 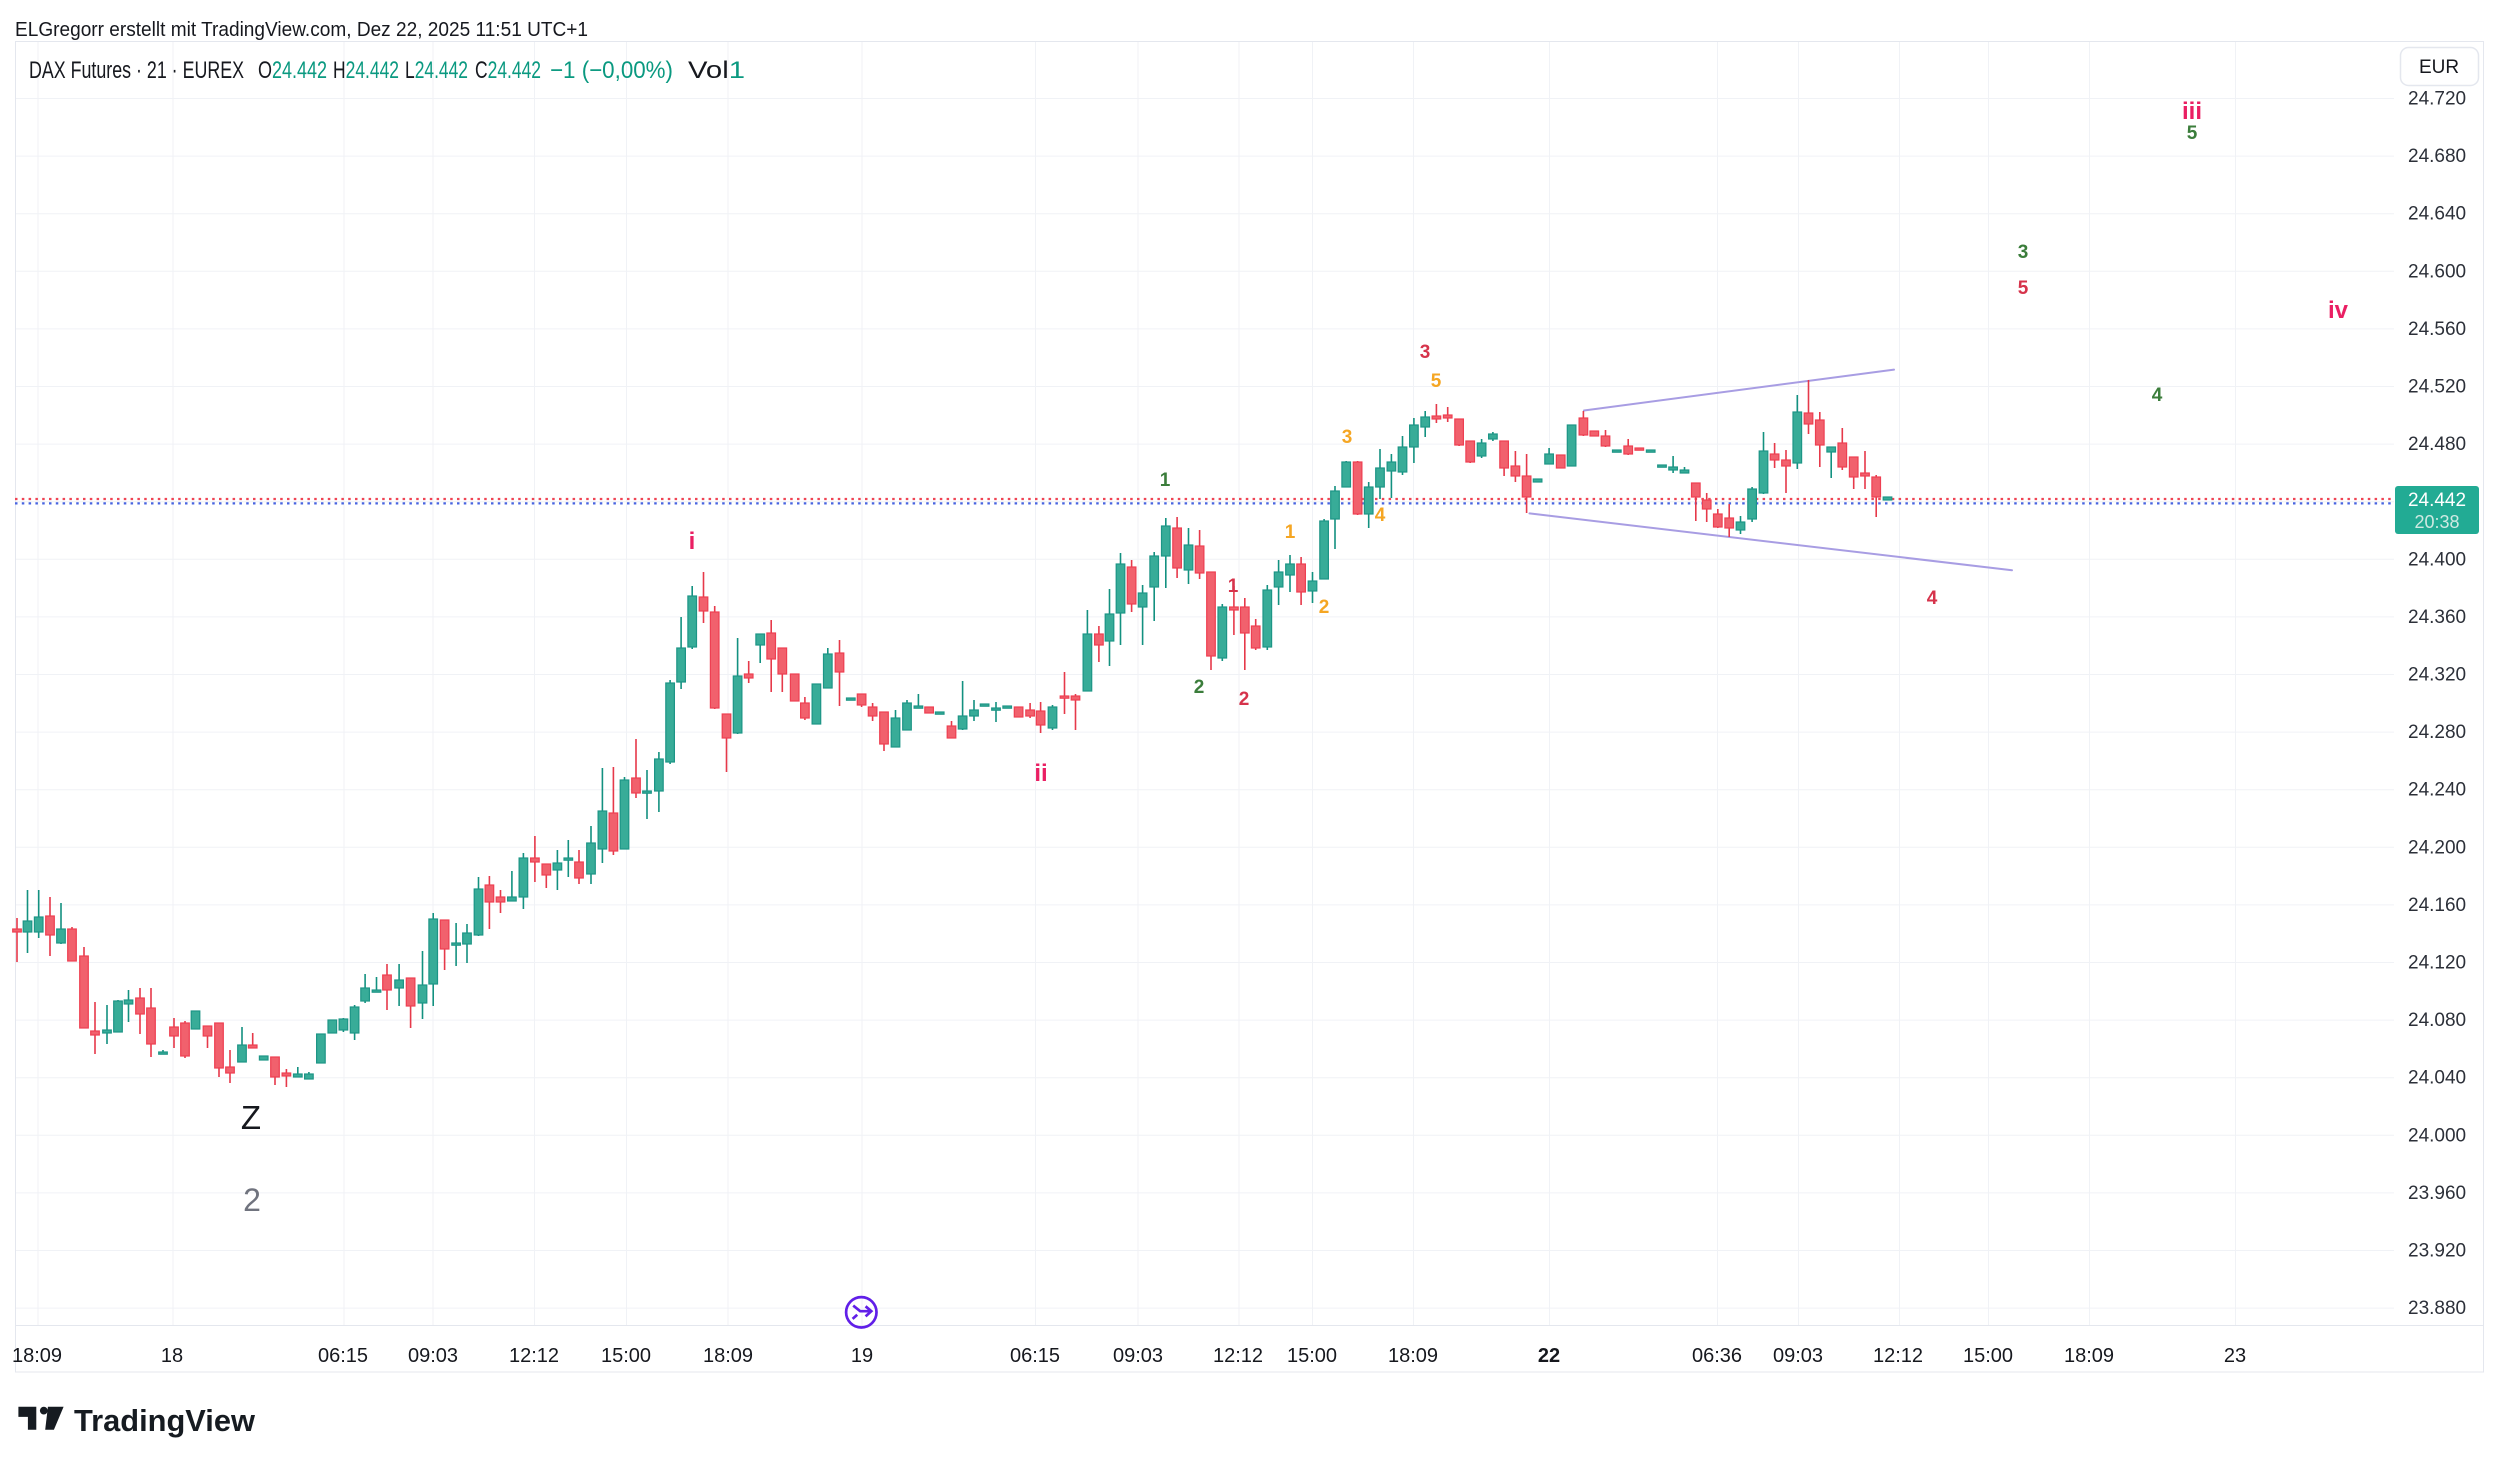 What do you see at coordinates (1549, 1356) in the screenshot?
I see `svg-text: 22` at bounding box center [1549, 1356].